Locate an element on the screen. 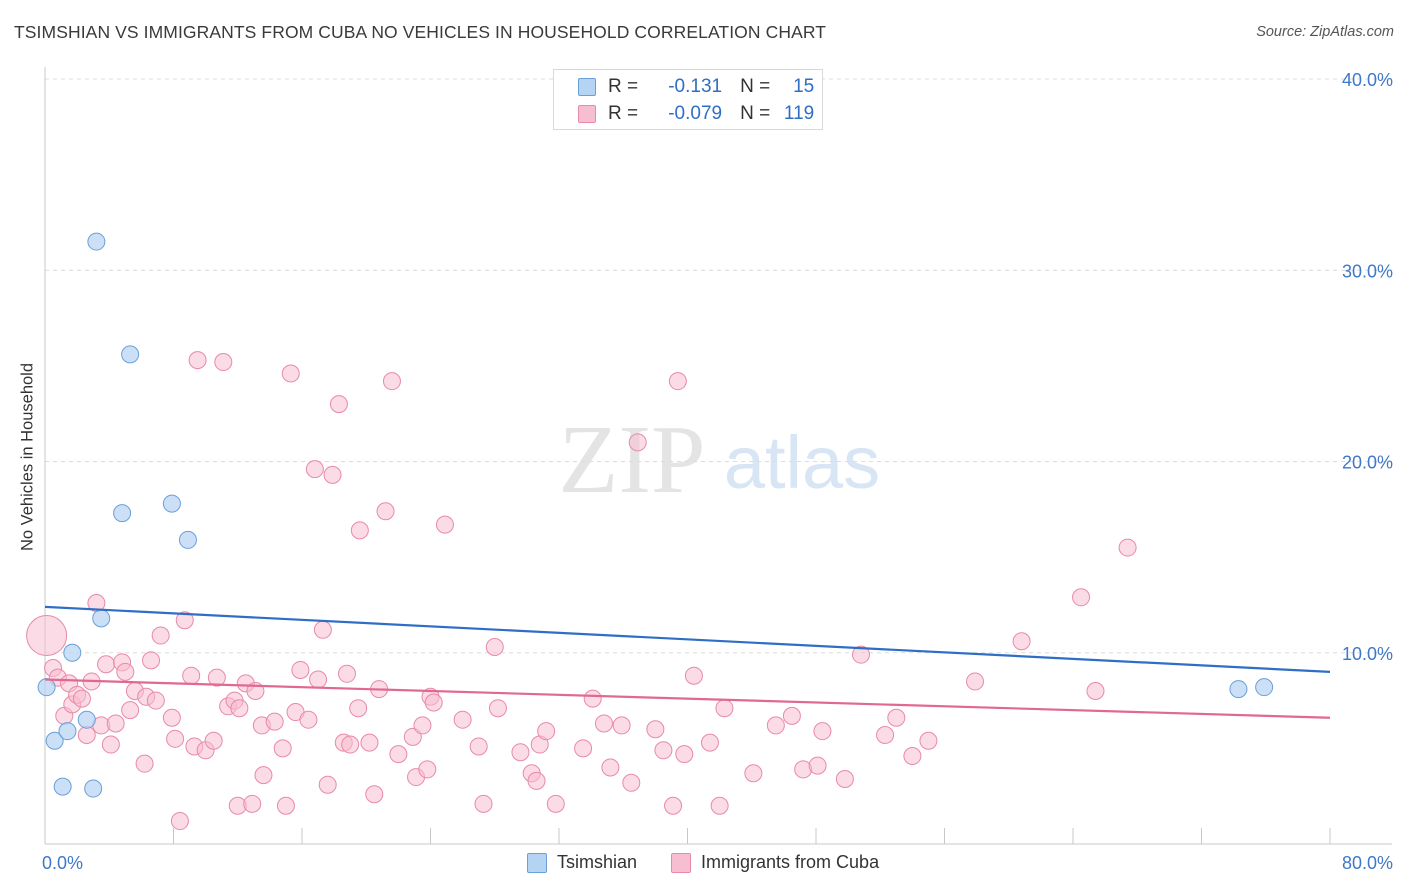 This screenshot has width=1406, height=892. tsimshian-legend-swatch is located at coordinates (537, 862).